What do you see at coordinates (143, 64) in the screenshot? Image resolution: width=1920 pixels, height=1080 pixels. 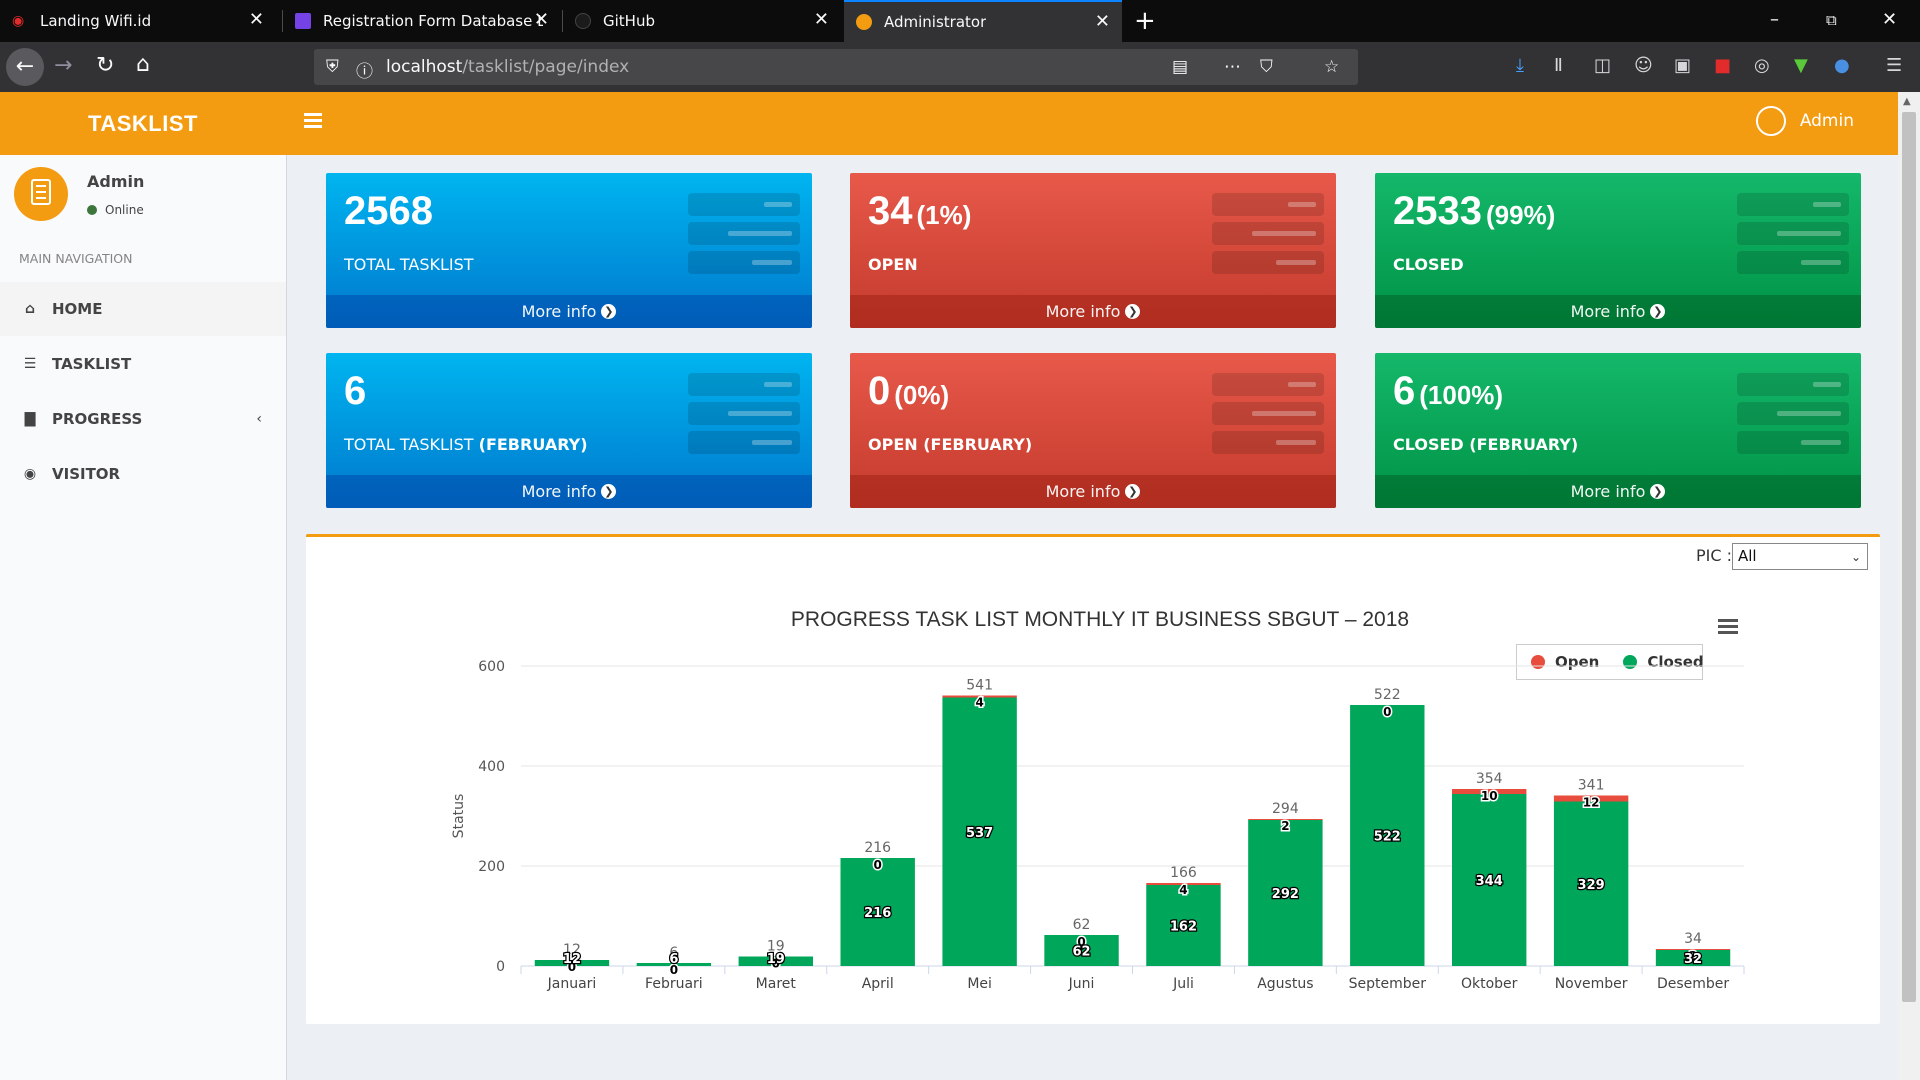 I see `home-browser-icon: ⌂` at bounding box center [143, 64].